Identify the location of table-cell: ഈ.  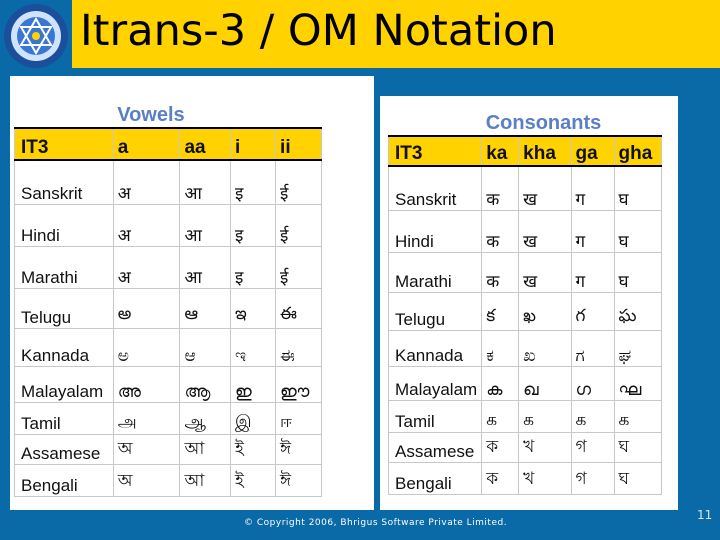
(298, 384).